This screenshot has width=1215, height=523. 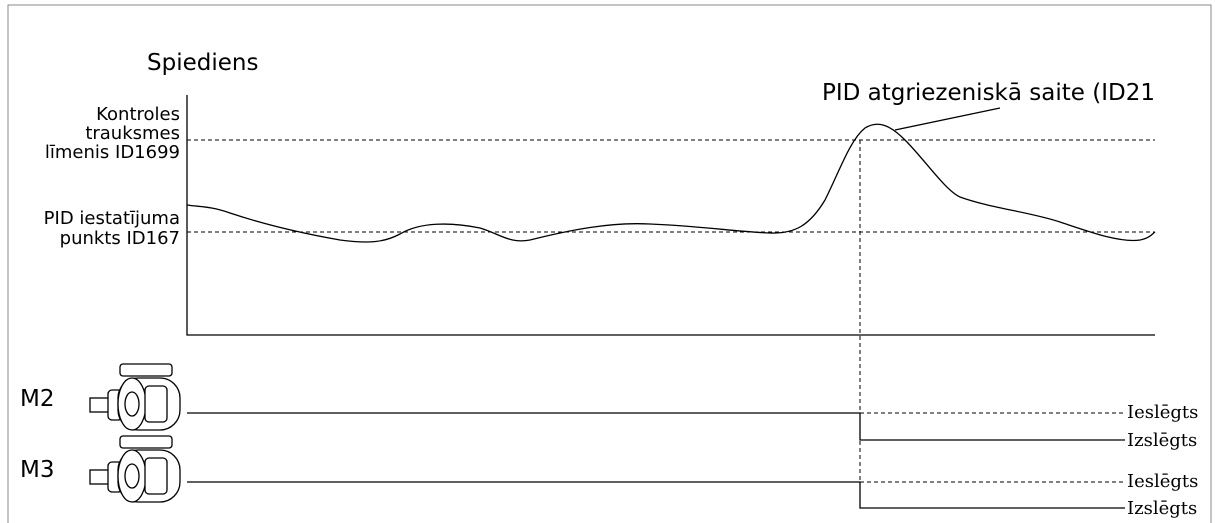 What do you see at coordinates (138, 114) in the screenshot?
I see `alarm-label: Kontroles` at bounding box center [138, 114].